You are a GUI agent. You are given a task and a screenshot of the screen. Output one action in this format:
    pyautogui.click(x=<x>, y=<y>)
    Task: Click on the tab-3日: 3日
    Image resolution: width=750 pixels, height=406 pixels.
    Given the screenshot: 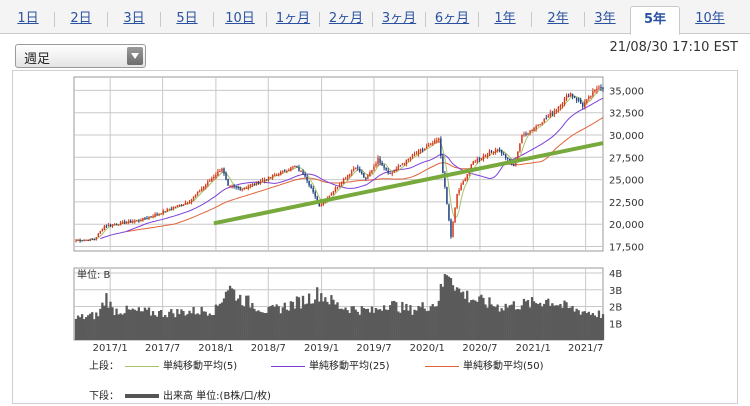 What is the action you would take?
    pyautogui.click(x=134, y=20)
    